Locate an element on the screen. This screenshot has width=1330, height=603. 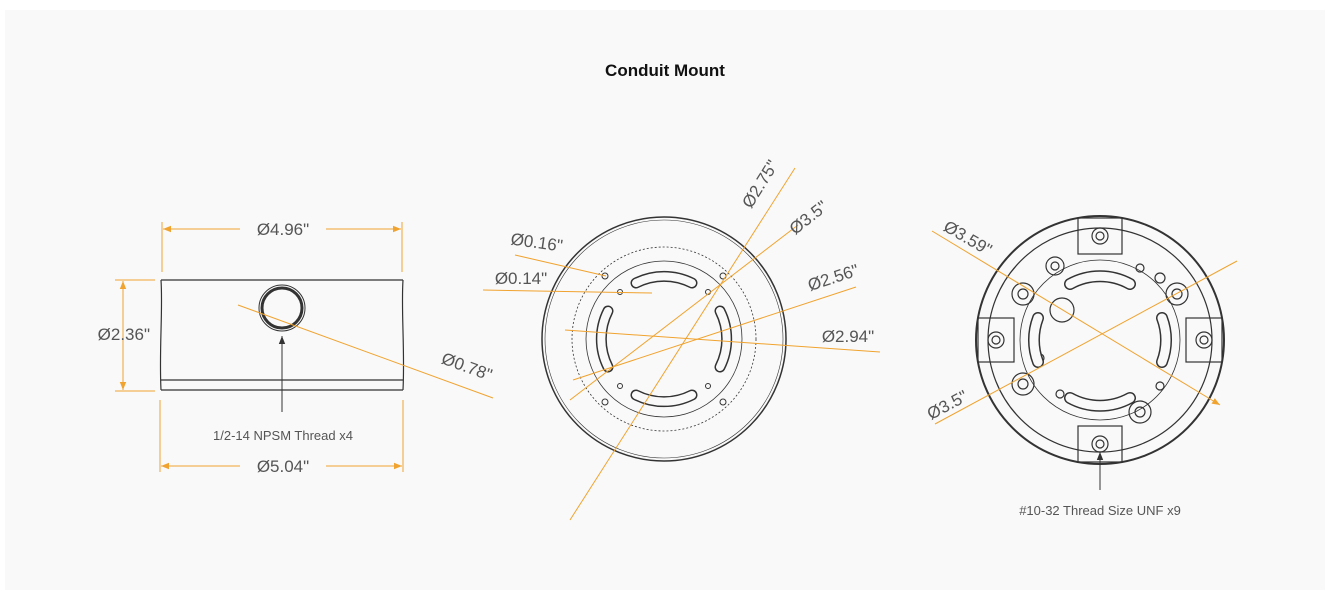
note: 1/2-14 NPSM Thread x4 is located at coordinates (283, 435).